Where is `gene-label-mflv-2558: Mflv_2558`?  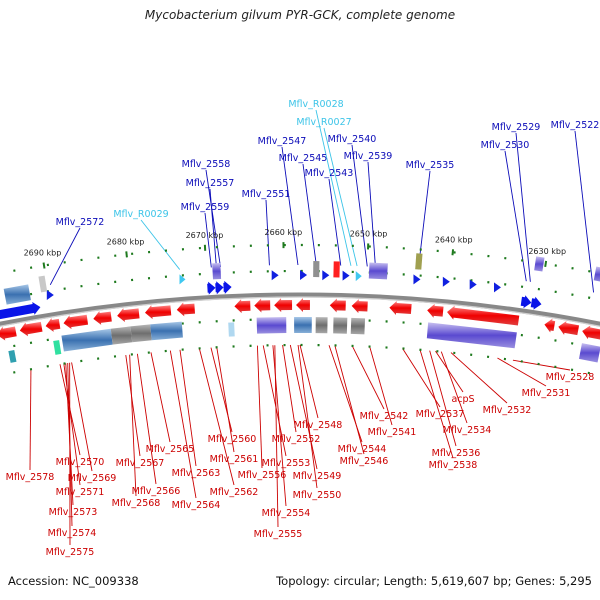
gene-label-mflv-2558: Mflv_2558 is located at coordinates (206, 164).